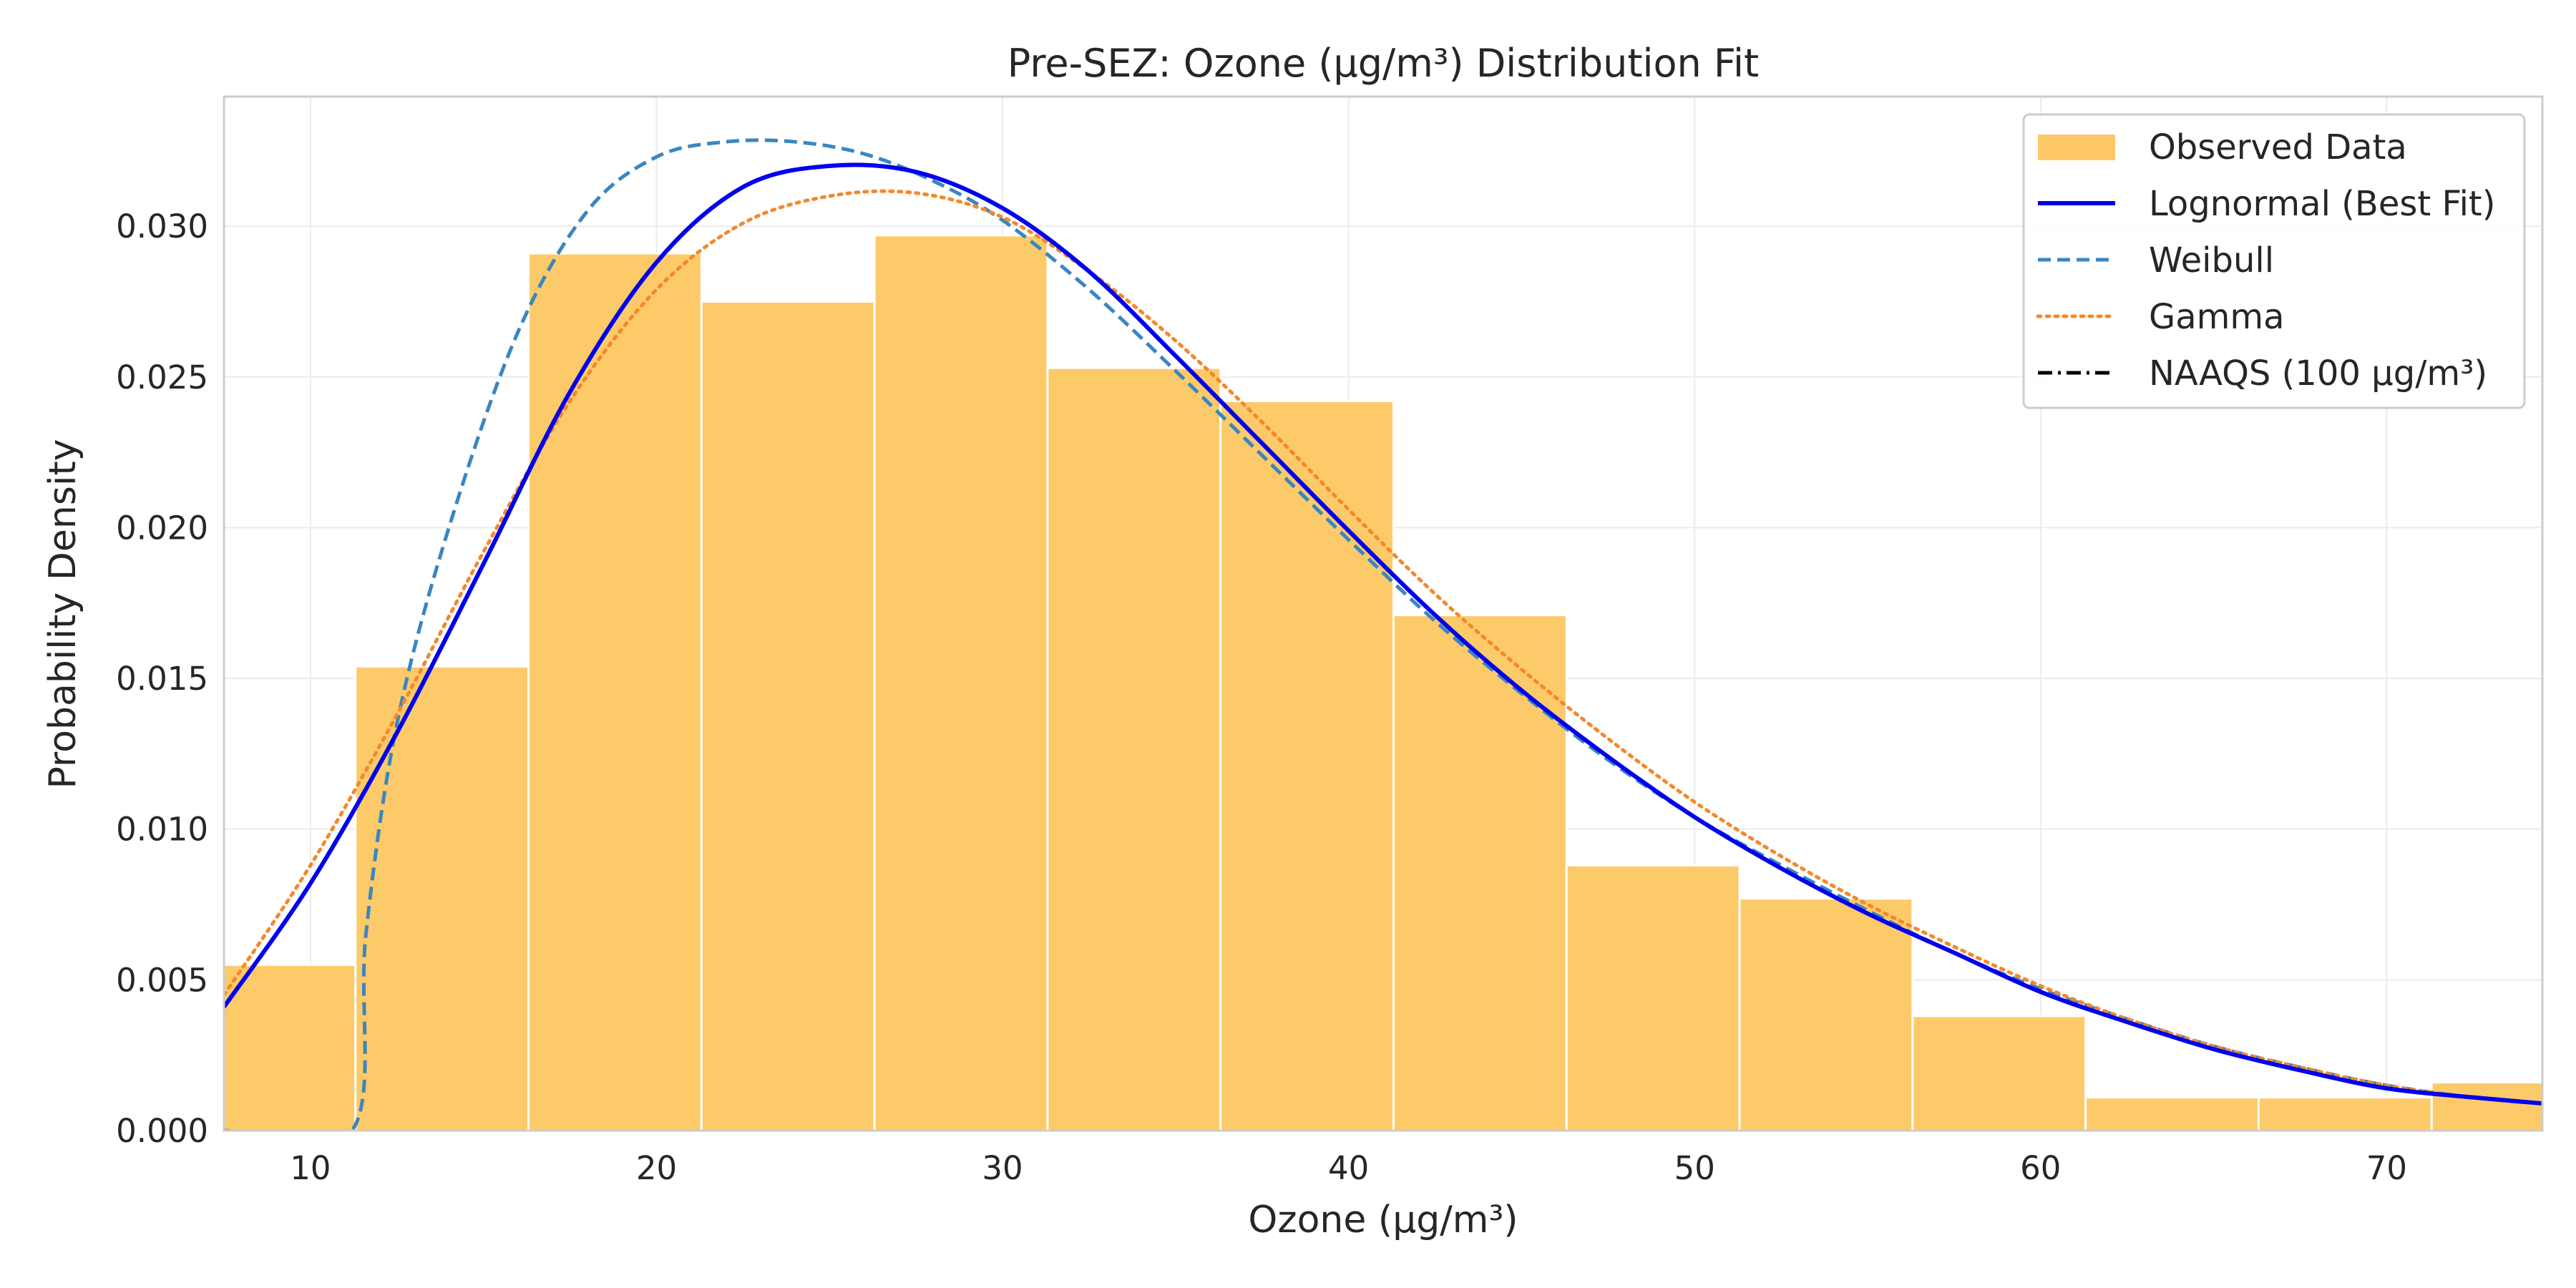 This screenshot has height=1288, width=2576. Describe the element at coordinates (162, 226) in the screenshot. I see `y-tick-label: 0.030` at that location.